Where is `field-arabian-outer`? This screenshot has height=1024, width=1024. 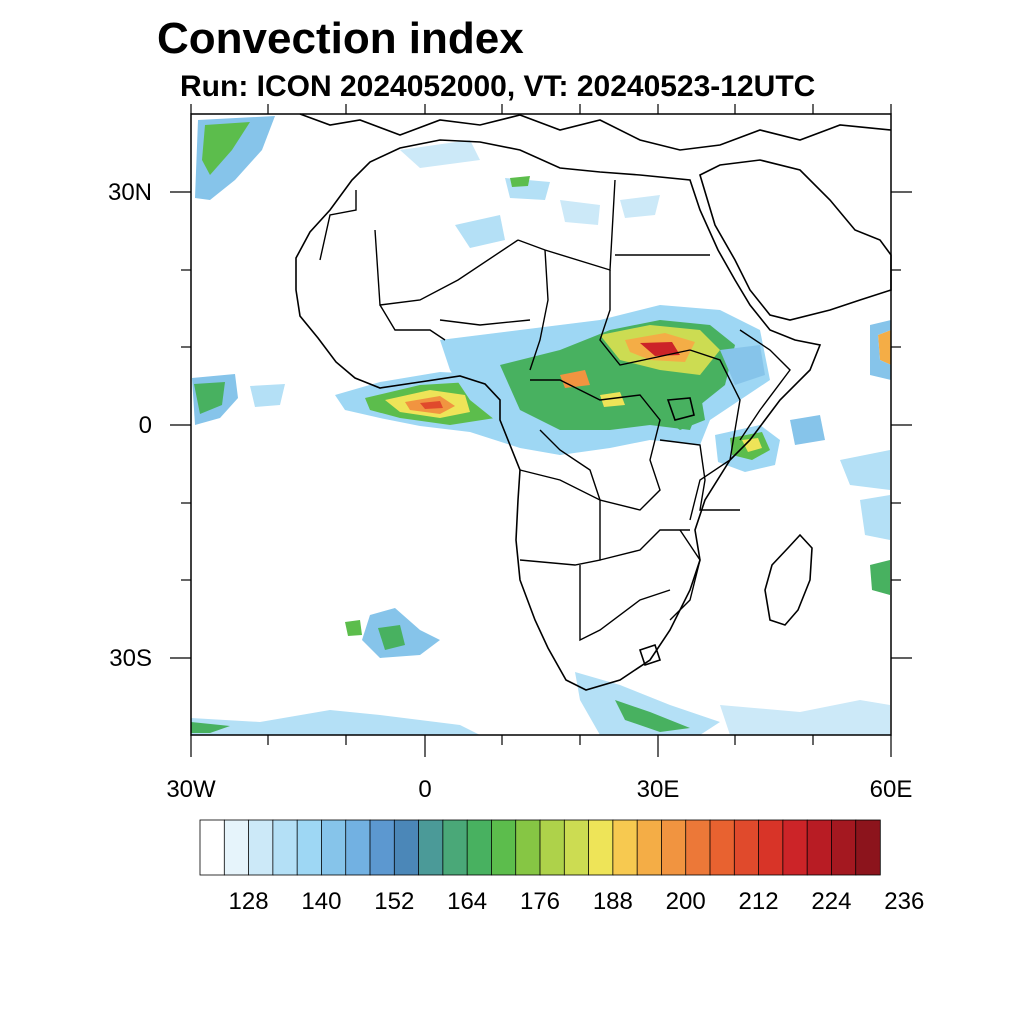
field-arabian-outer is located at coordinates (880, 350).